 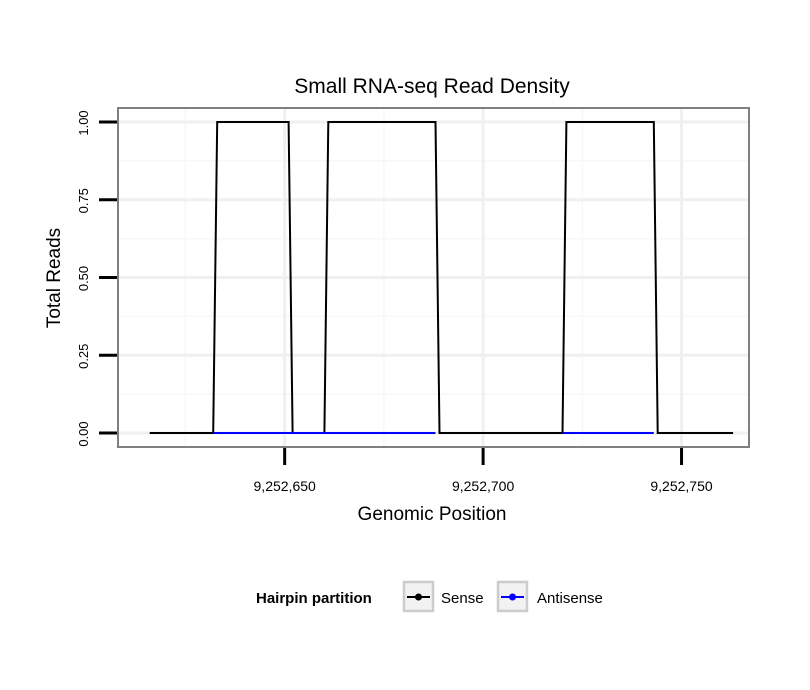 I want to click on x-axis-label: Genomic Position, so click(x=432, y=514).